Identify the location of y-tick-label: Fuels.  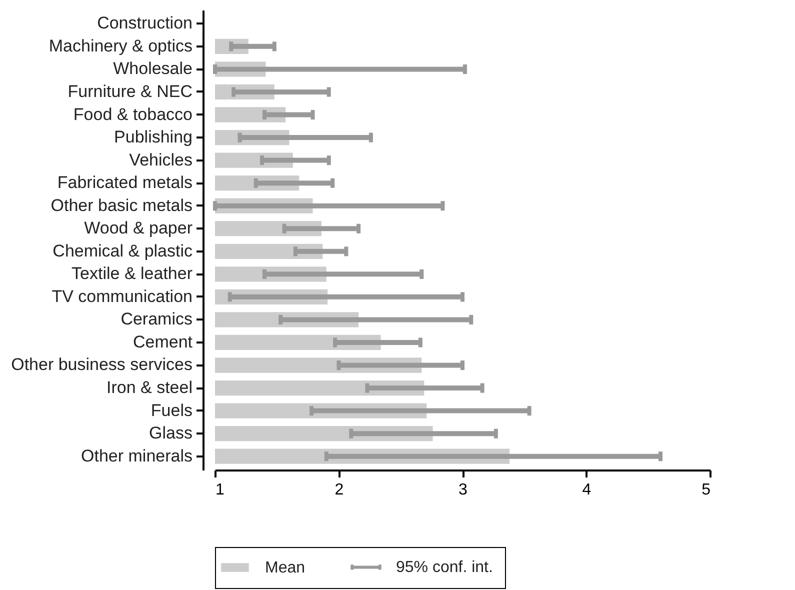
(171, 410).